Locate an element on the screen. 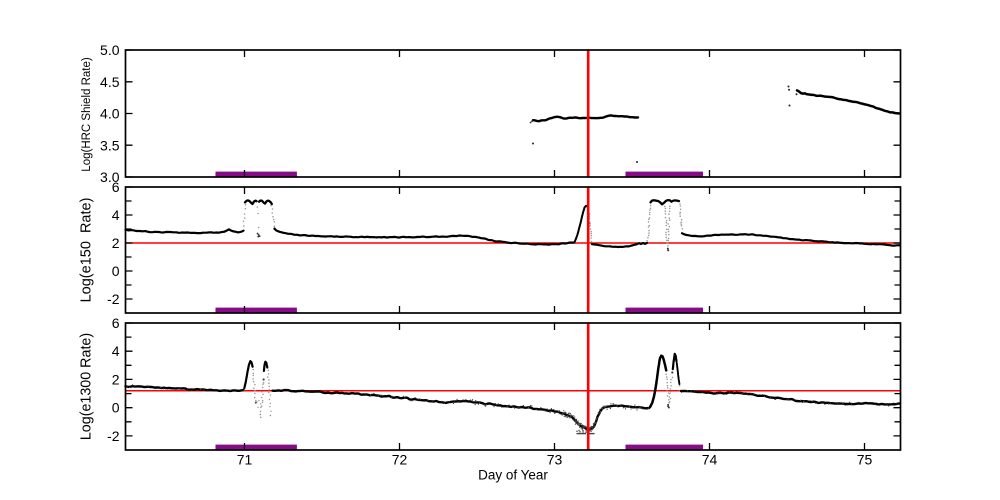  svg-text: 72 is located at coordinates (400, 460).